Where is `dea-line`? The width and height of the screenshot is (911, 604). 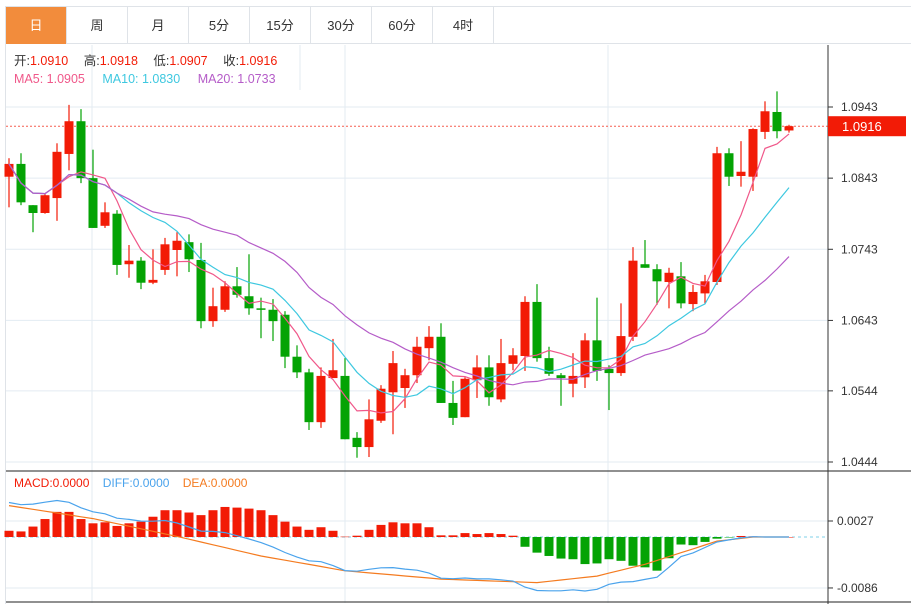
dea-line is located at coordinates (398, 544).